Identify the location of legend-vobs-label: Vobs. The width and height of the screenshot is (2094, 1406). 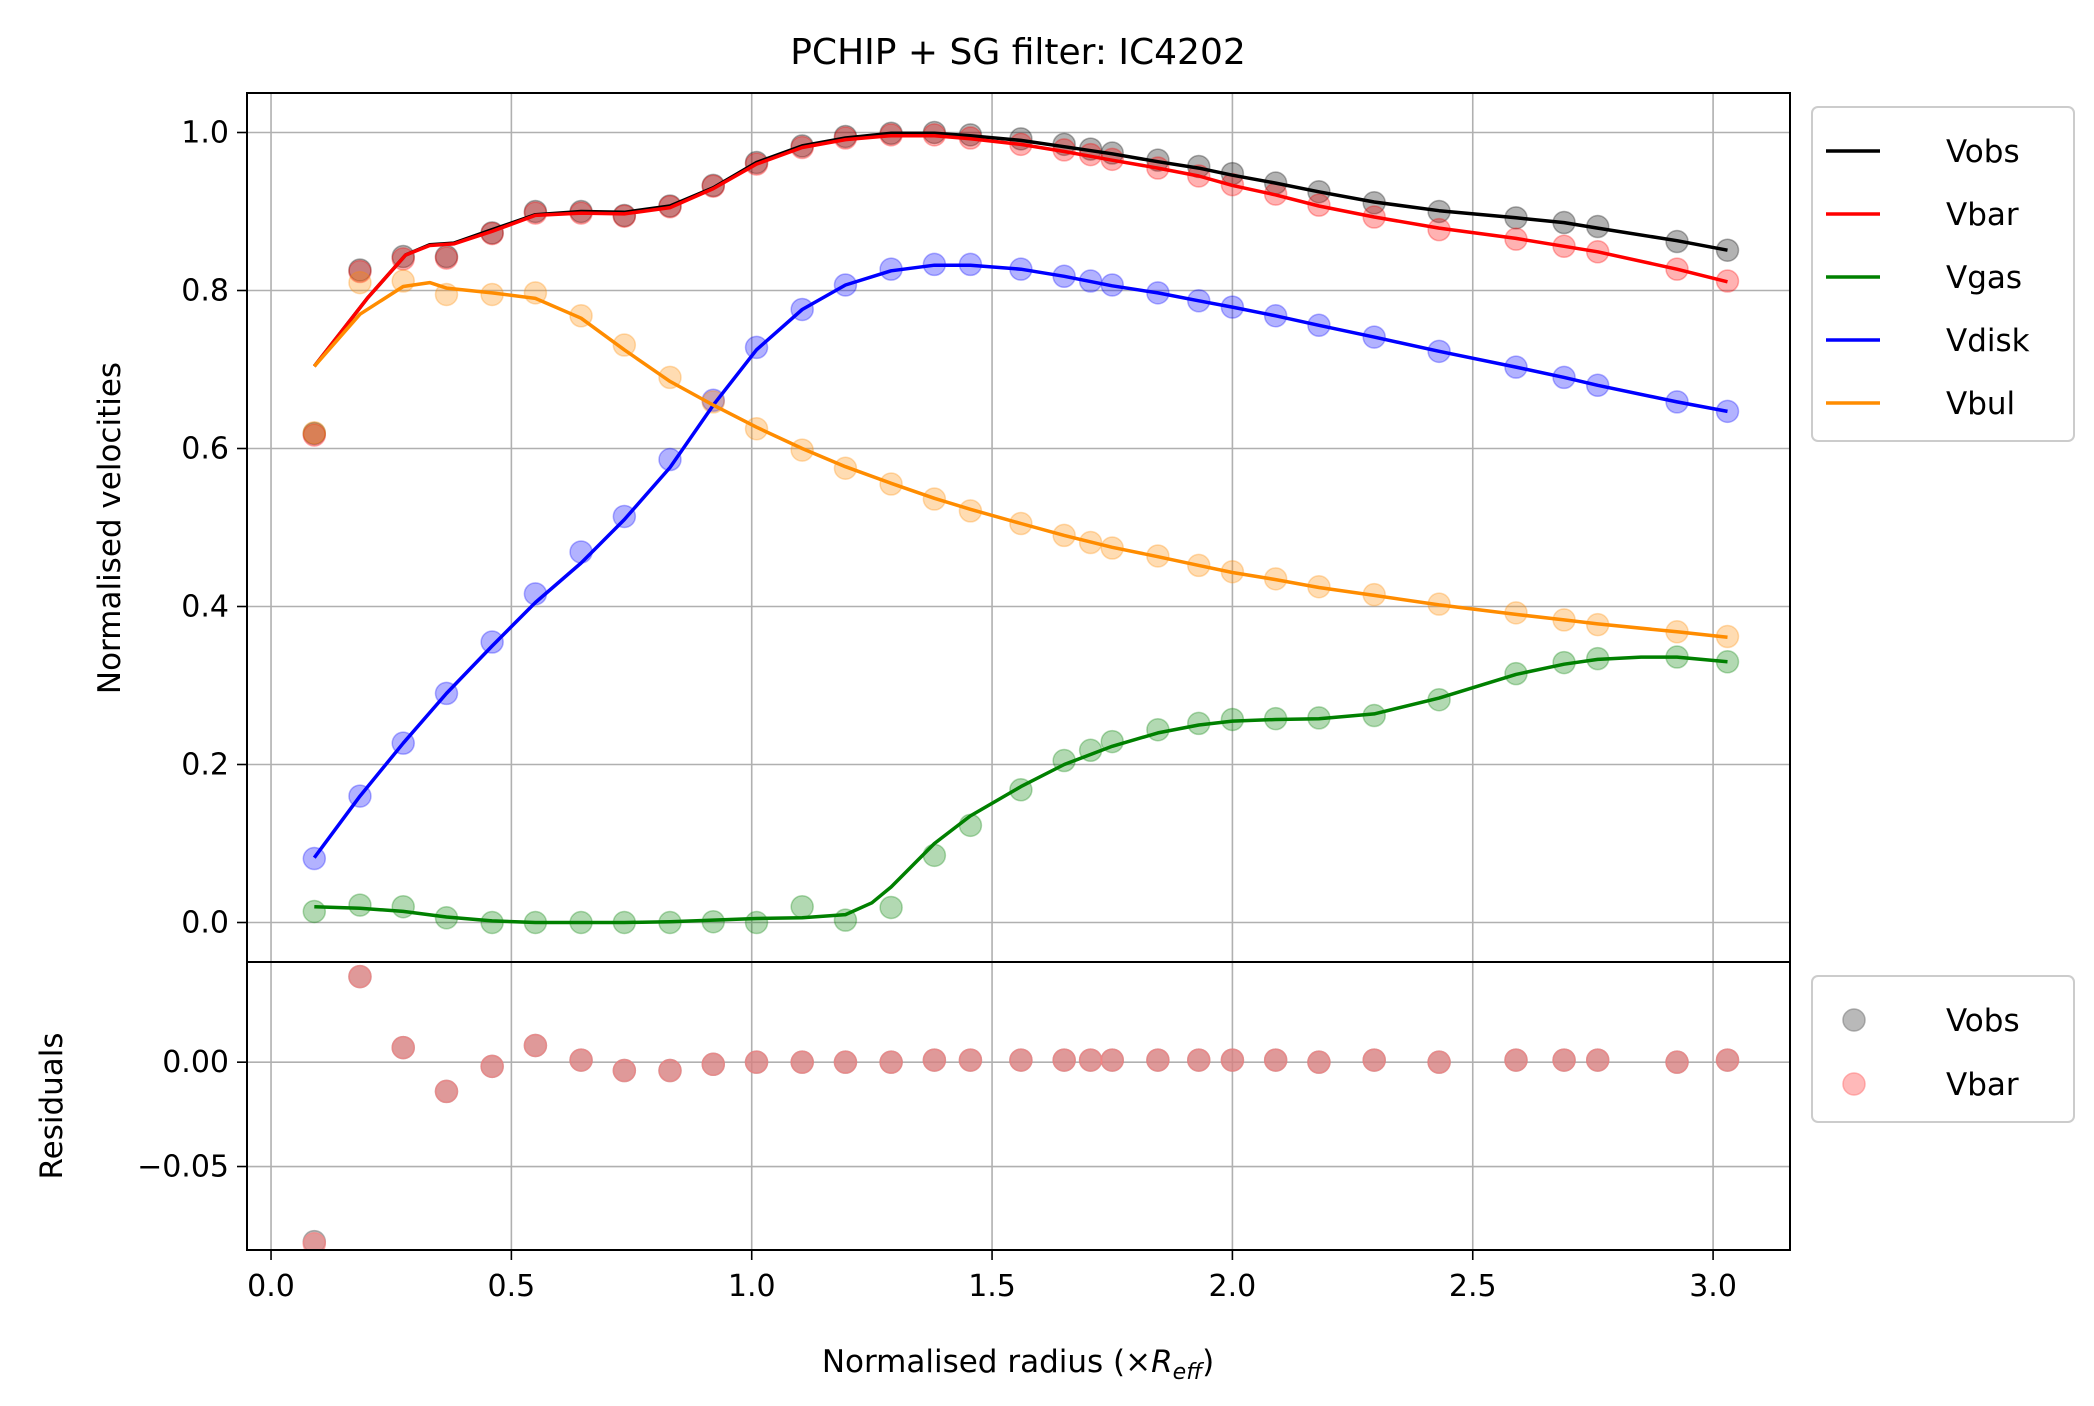
(1983, 152).